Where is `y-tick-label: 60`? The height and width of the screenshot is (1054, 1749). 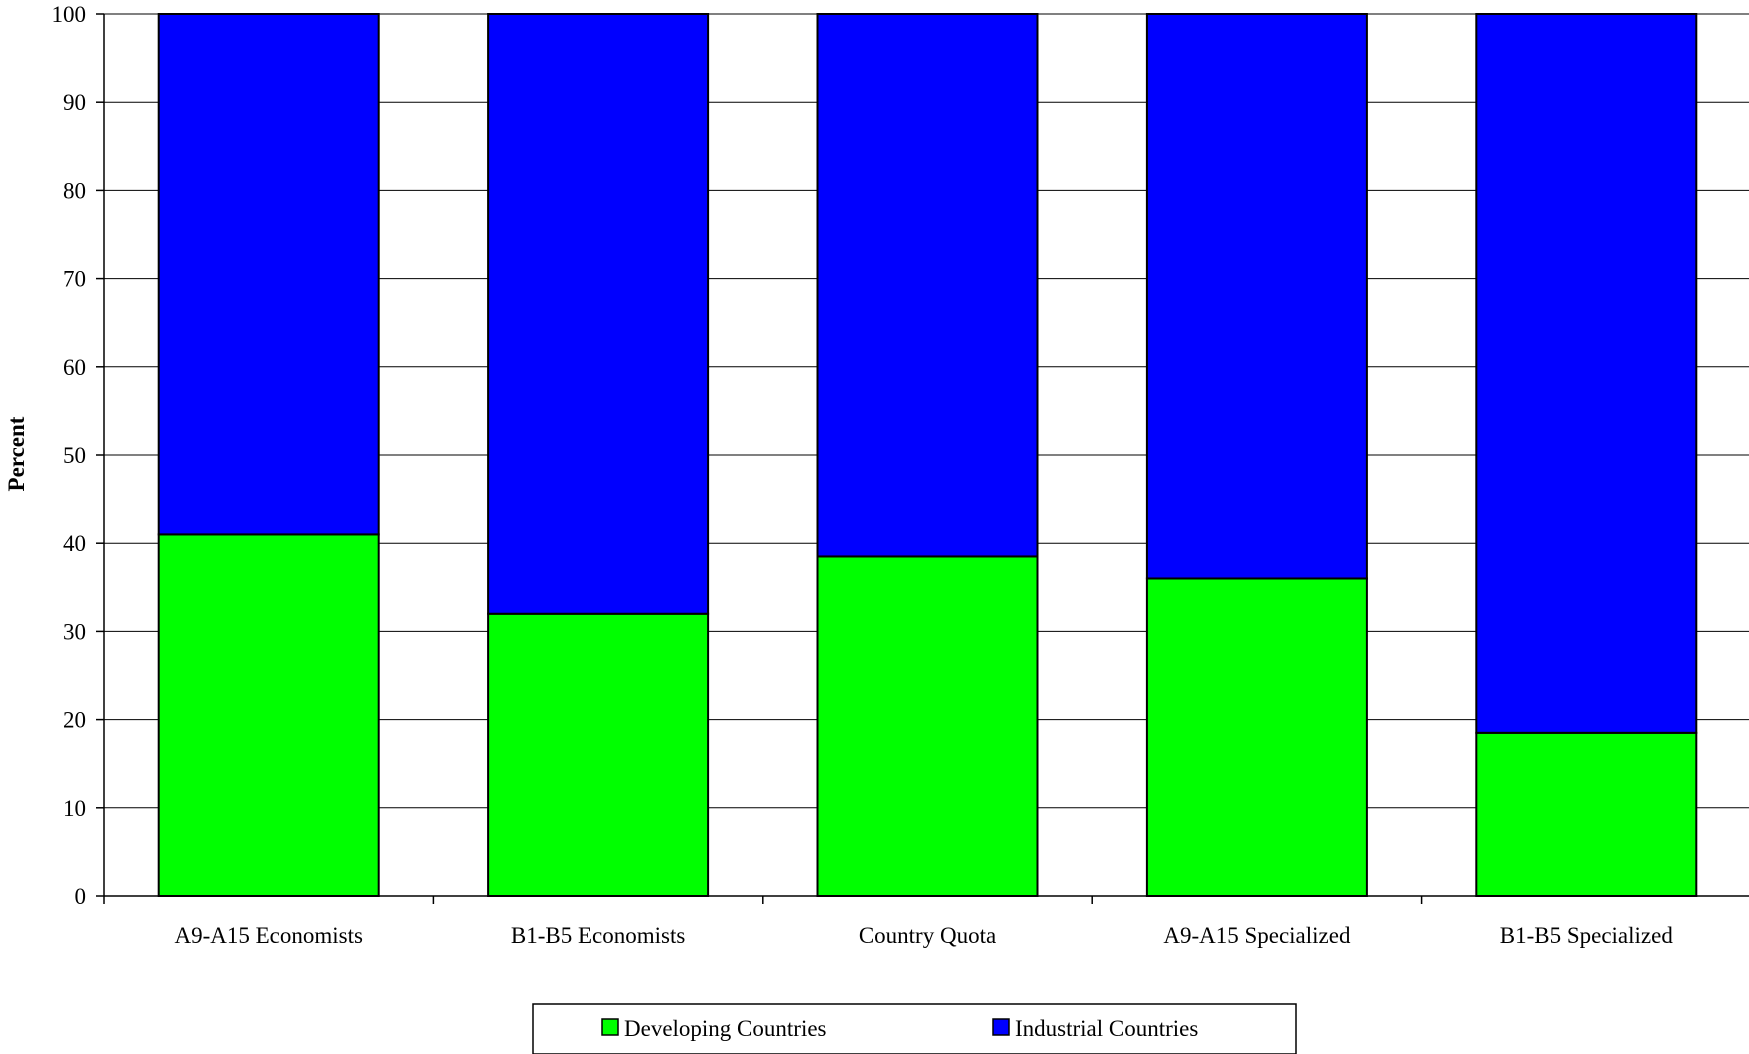
y-tick-label: 60 is located at coordinates (74, 367).